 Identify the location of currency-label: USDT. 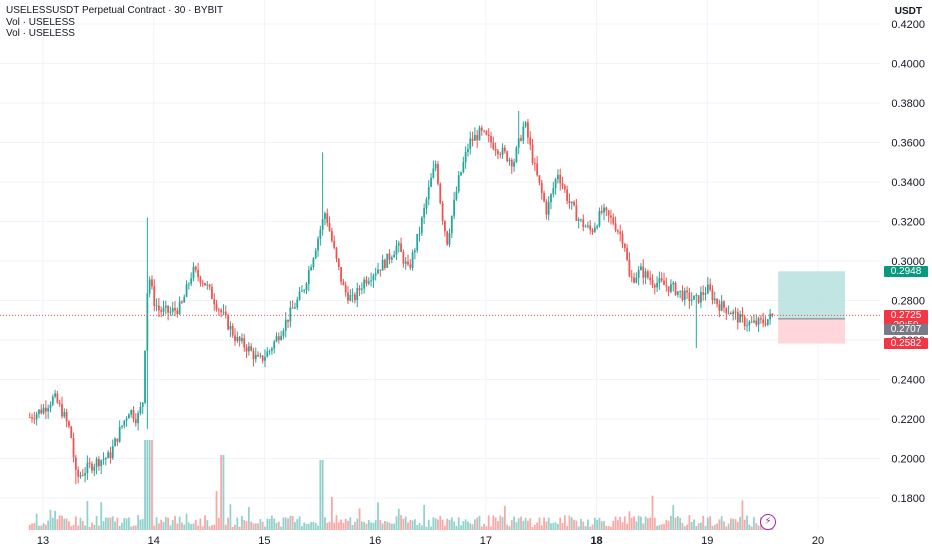
(908, 11).